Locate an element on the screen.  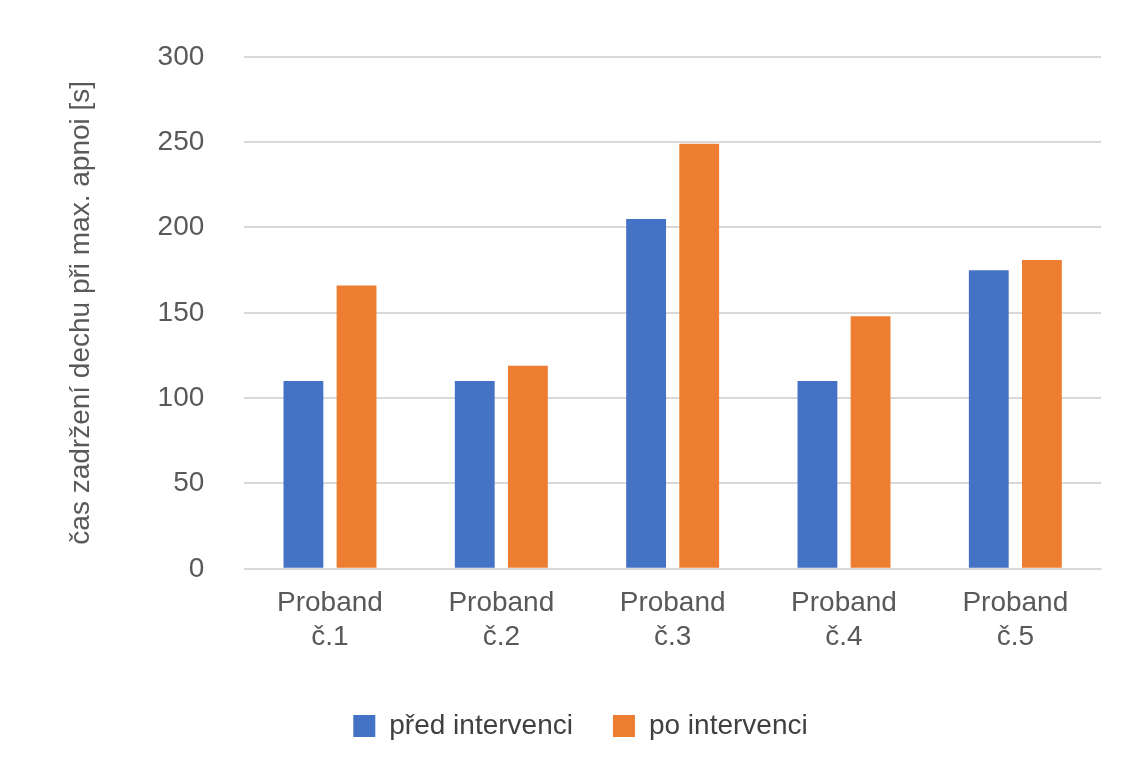
y-tick-label: 150 is located at coordinates (181, 311).